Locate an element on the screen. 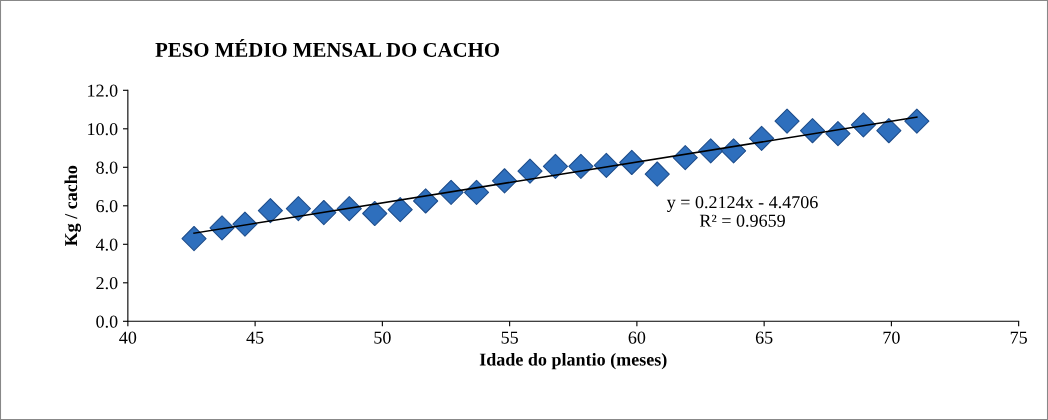  y-tick-label: 8.0 is located at coordinates (107, 167).